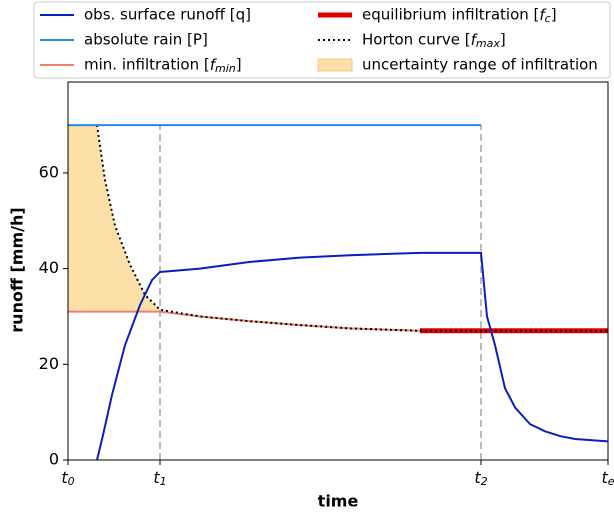 Image resolution: width=614 pixels, height=513 pixels. Describe the element at coordinates (159, 478) in the screenshot. I see `x-tick-label: t1​` at that location.